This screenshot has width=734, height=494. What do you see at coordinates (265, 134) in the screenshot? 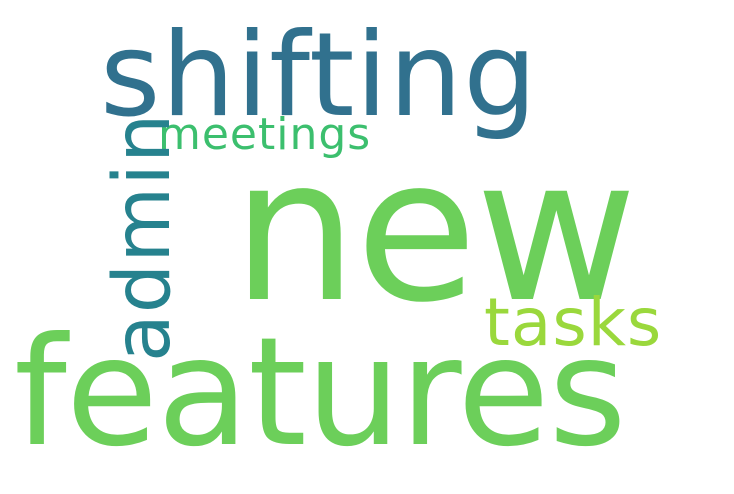
I see `word-meetings: meetings` at bounding box center [265, 134].